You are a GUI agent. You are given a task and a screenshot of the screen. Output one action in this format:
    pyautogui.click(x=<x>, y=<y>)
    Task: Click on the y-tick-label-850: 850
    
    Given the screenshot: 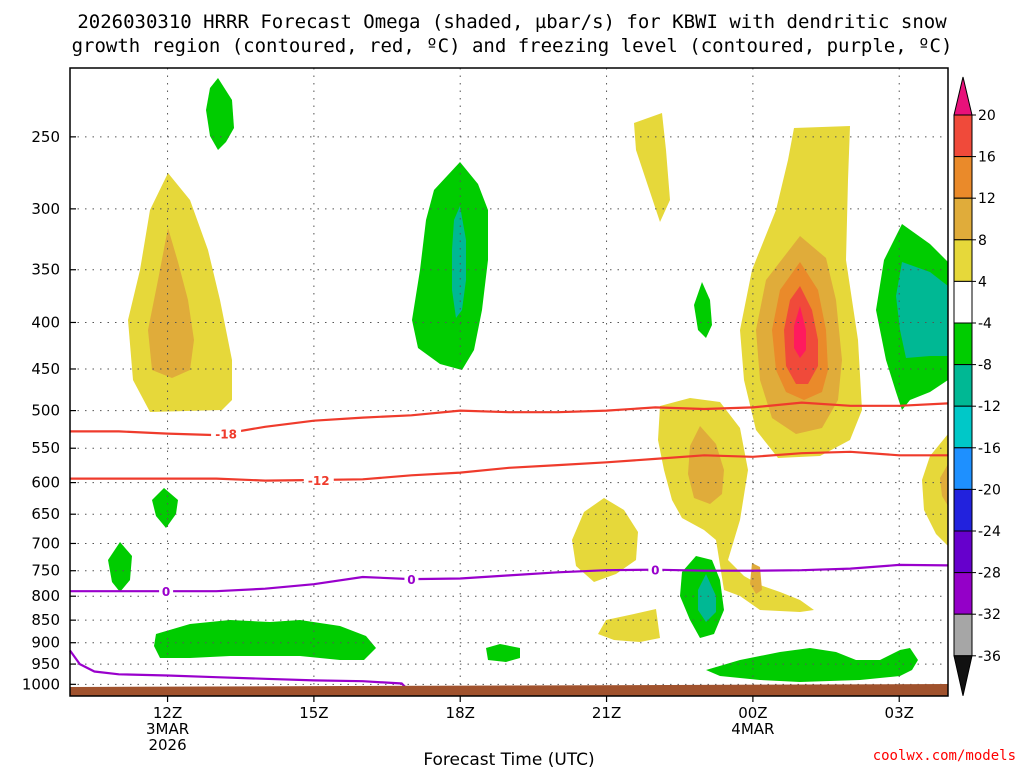 What is the action you would take?
    pyautogui.click(x=45, y=620)
    